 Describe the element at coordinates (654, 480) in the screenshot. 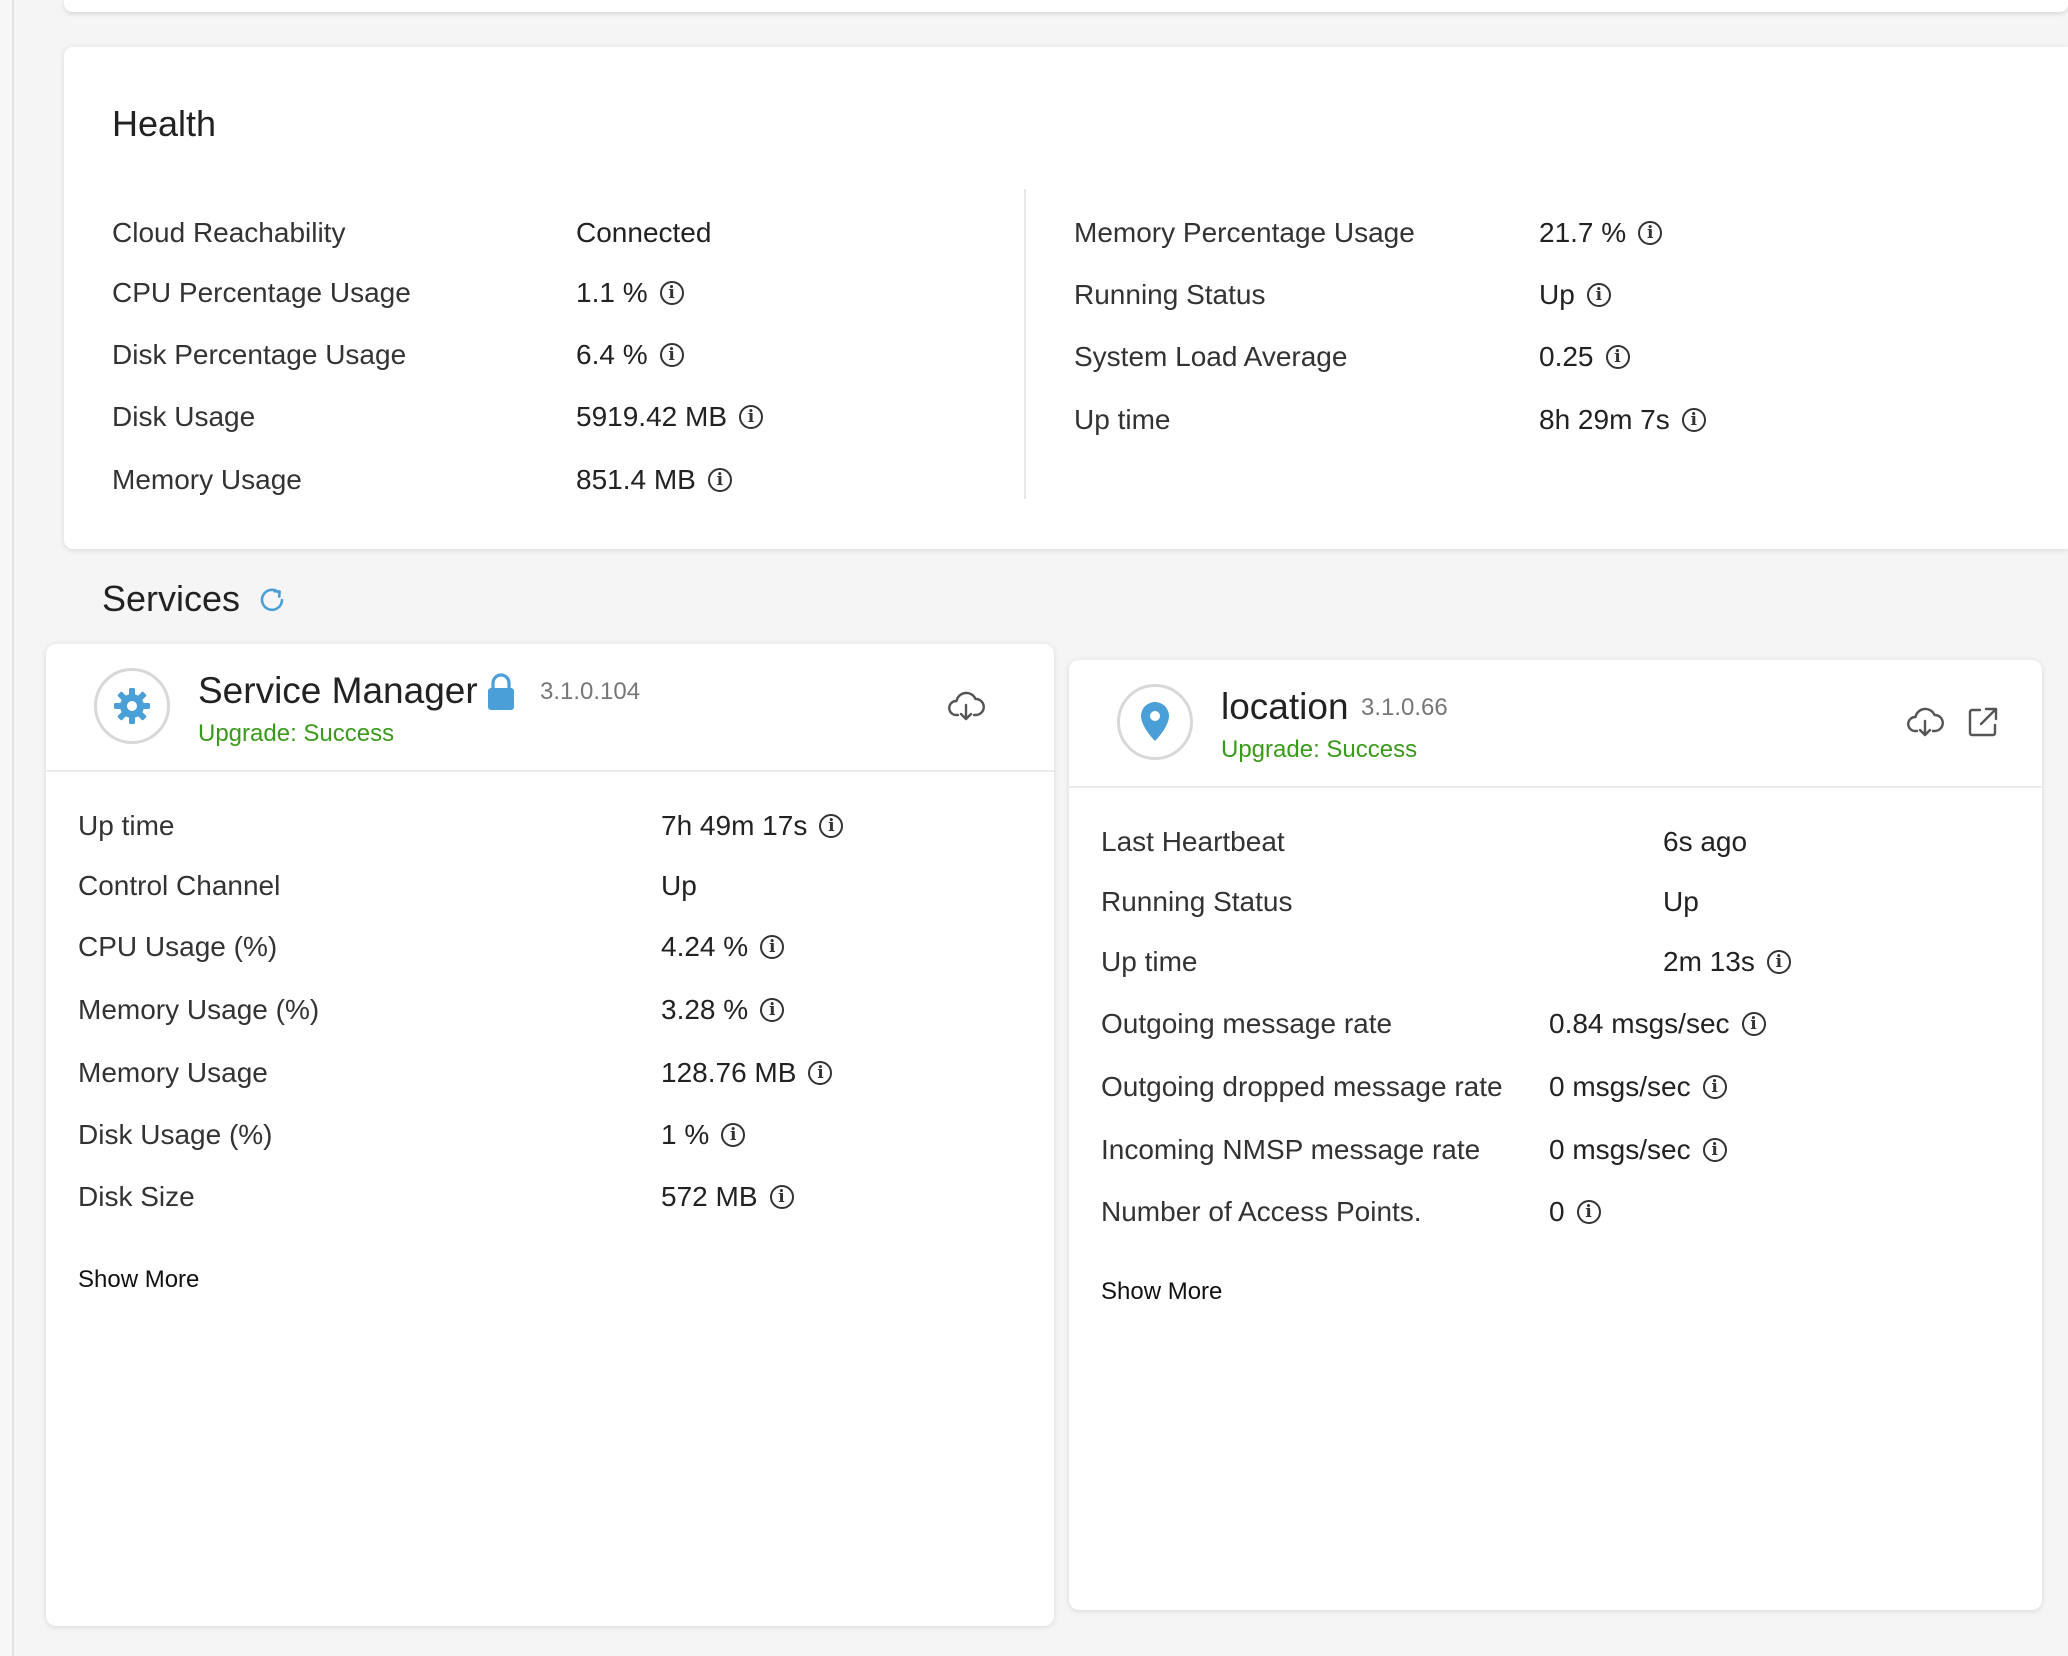

I see `health-value: 851.4 MB i` at that location.